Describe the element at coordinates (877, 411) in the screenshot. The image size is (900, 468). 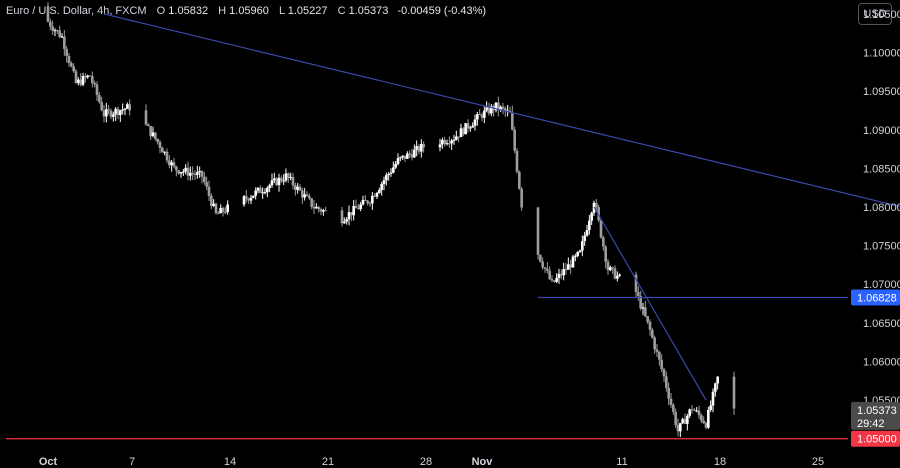
I see `last-price-value: 1.05373` at that location.